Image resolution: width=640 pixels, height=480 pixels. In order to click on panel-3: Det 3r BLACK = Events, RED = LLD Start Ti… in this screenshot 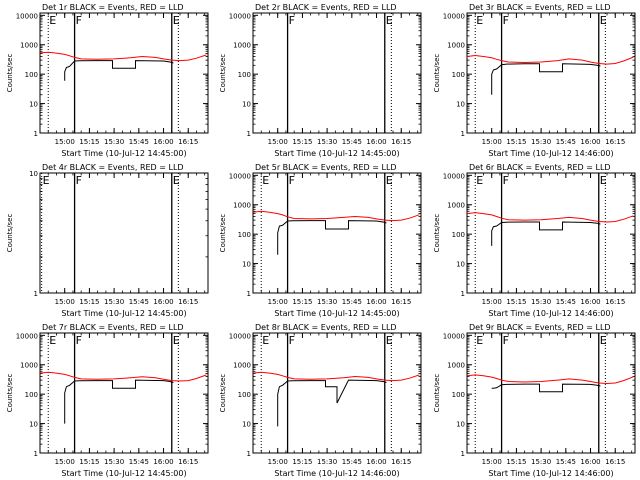, I will do `click(534, 80)`.